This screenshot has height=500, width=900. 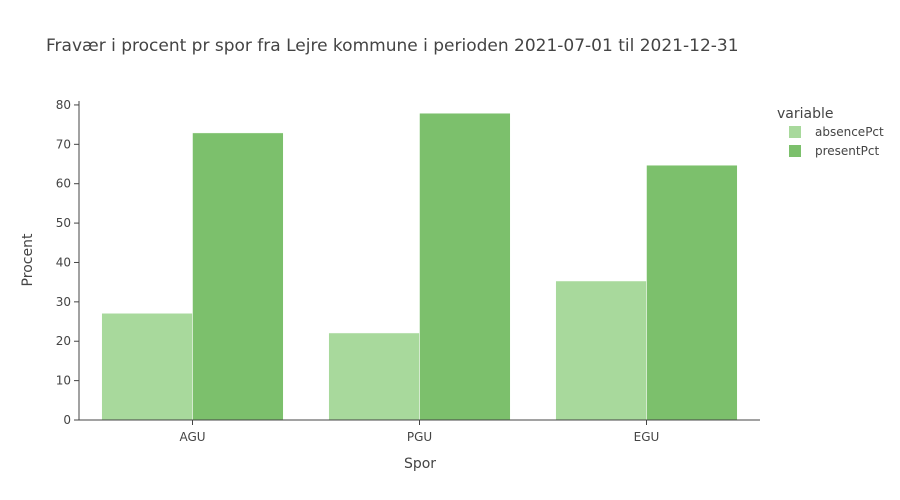 I want to click on y-tick-label: 50, so click(x=63, y=223).